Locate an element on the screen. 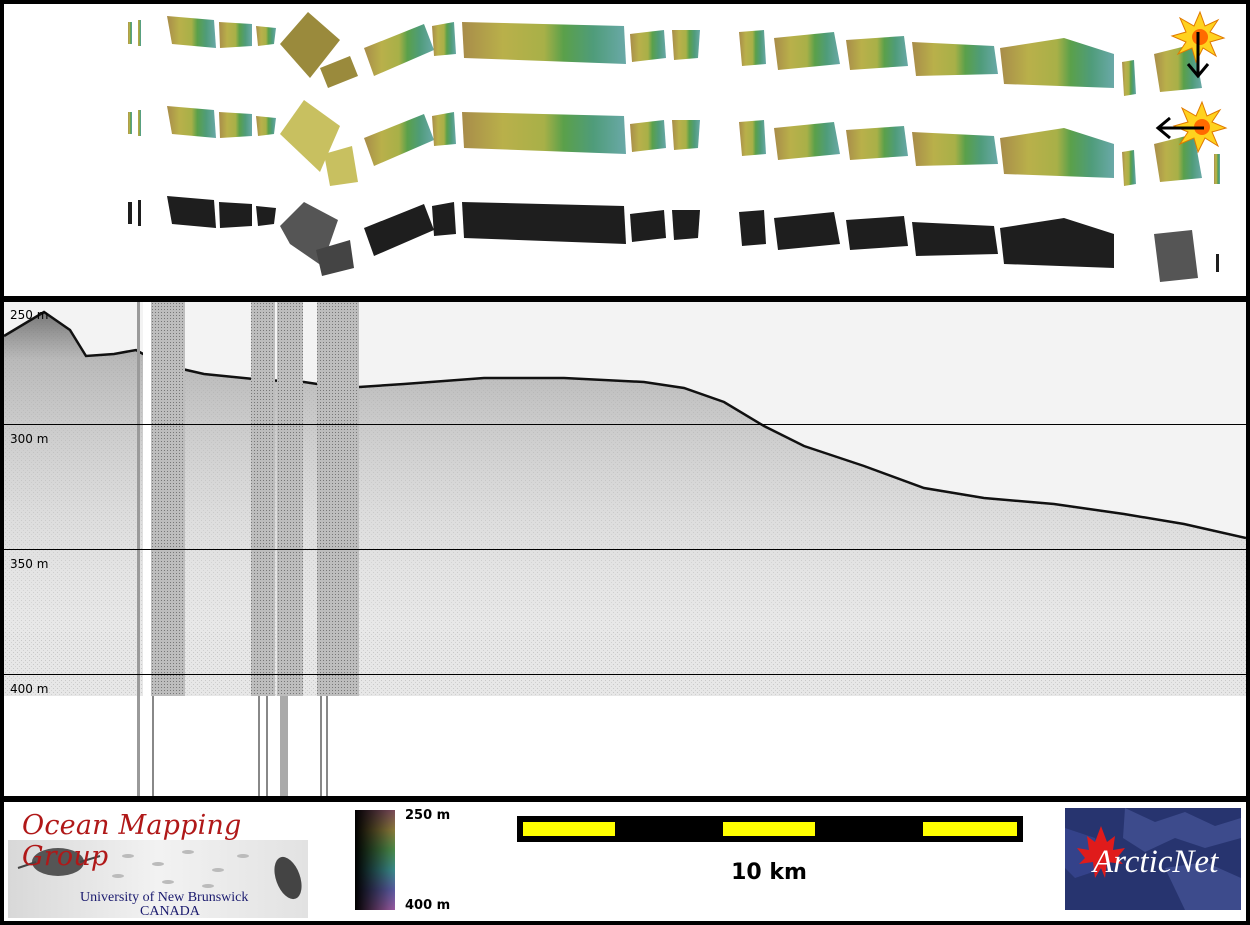 This screenshot has height=925, width=1250. omg-title: Ocean Mapping Group is located at coordinates (132, 841).